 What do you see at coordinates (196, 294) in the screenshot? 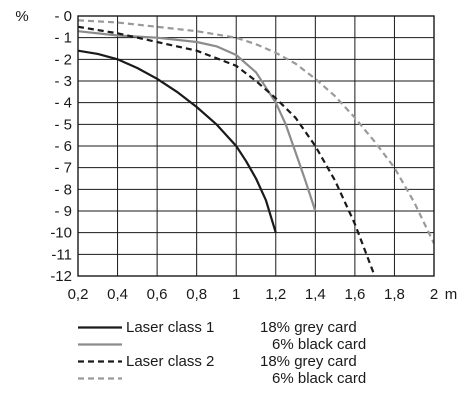
I see `x-tick-label: 0,8` at bounding box center [196, 294].